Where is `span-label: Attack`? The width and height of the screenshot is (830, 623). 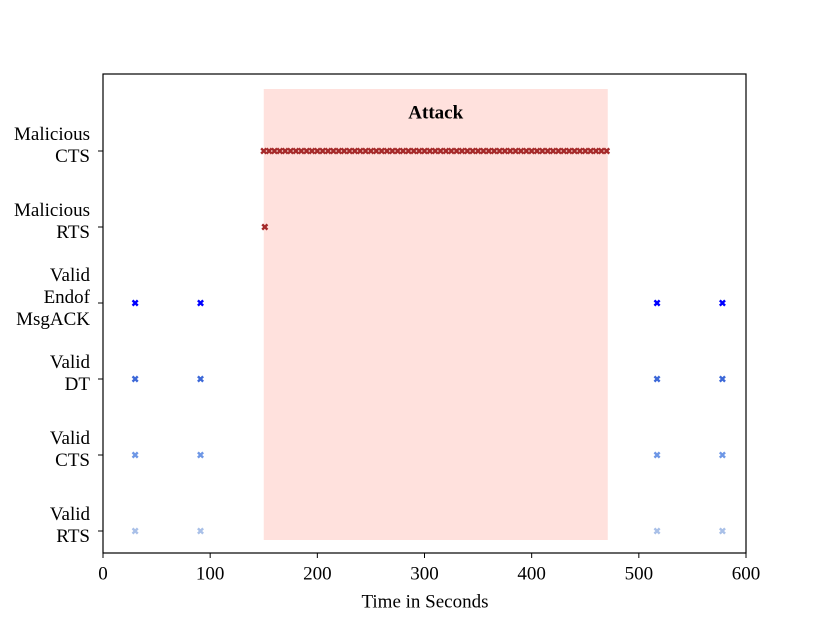
span-label: Attack is located at coordinates (435, 112).